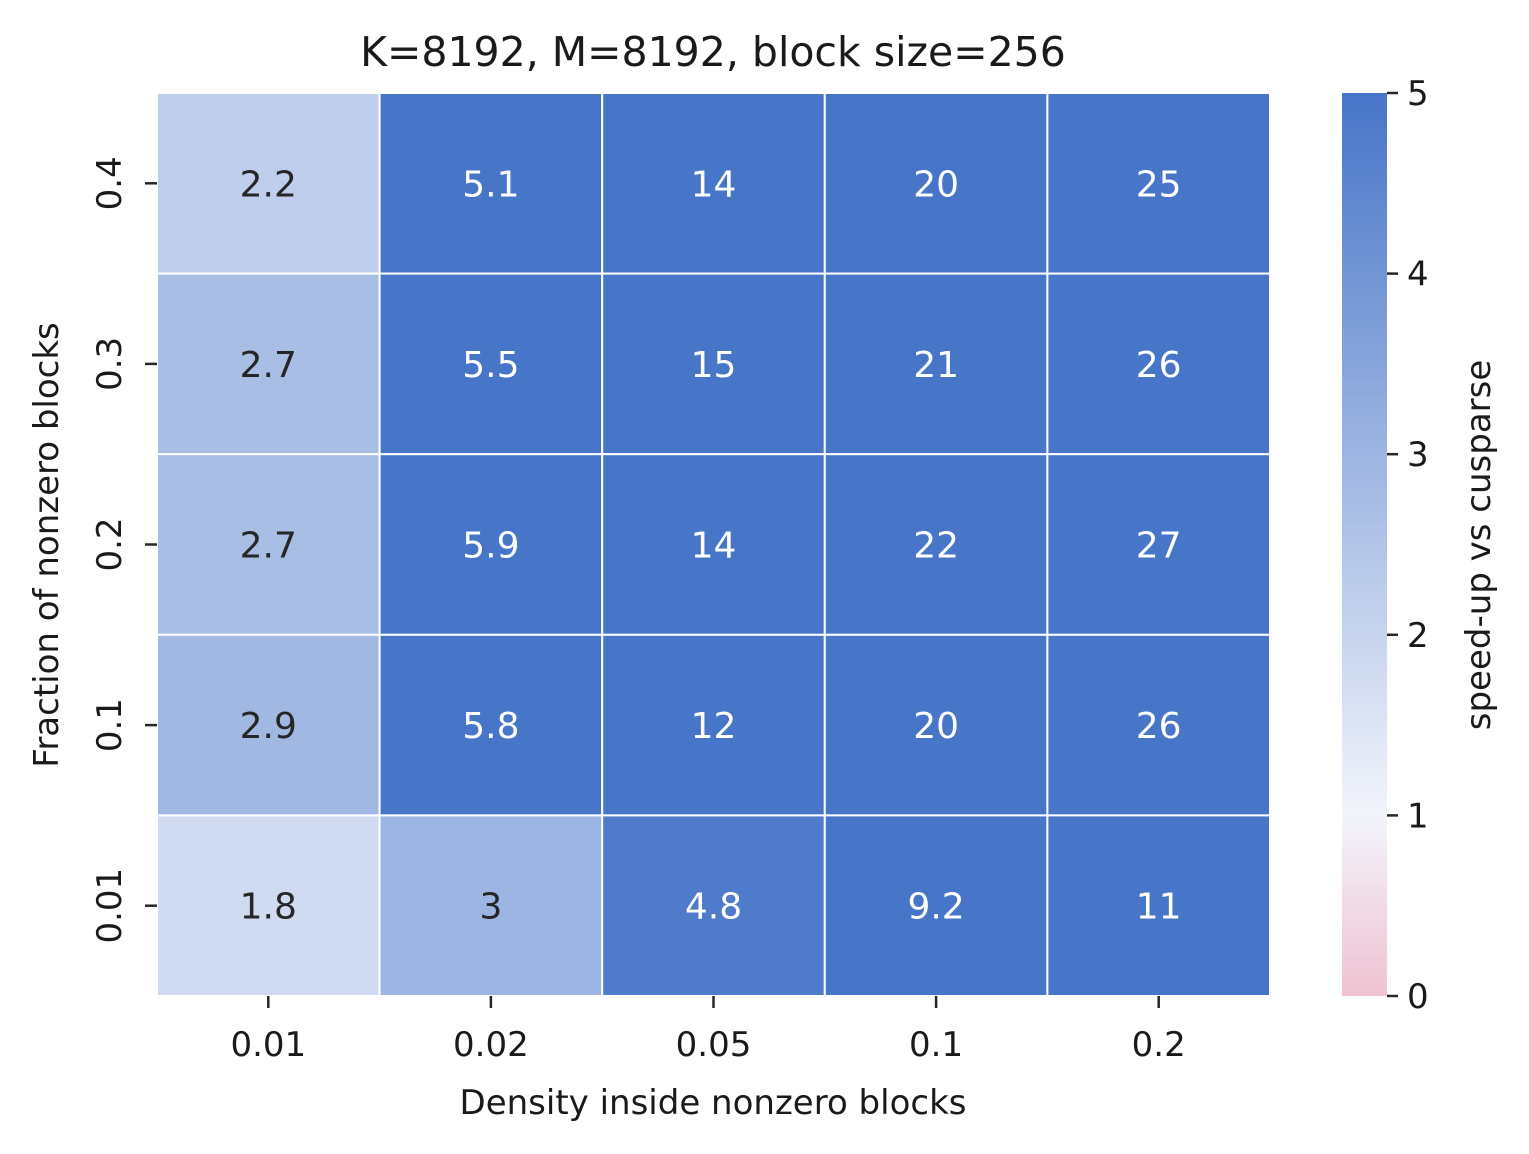  Describe the element at coordinates (1418, 816) in the screenshot. I see `colorbar-tick-label: 1` at that location.